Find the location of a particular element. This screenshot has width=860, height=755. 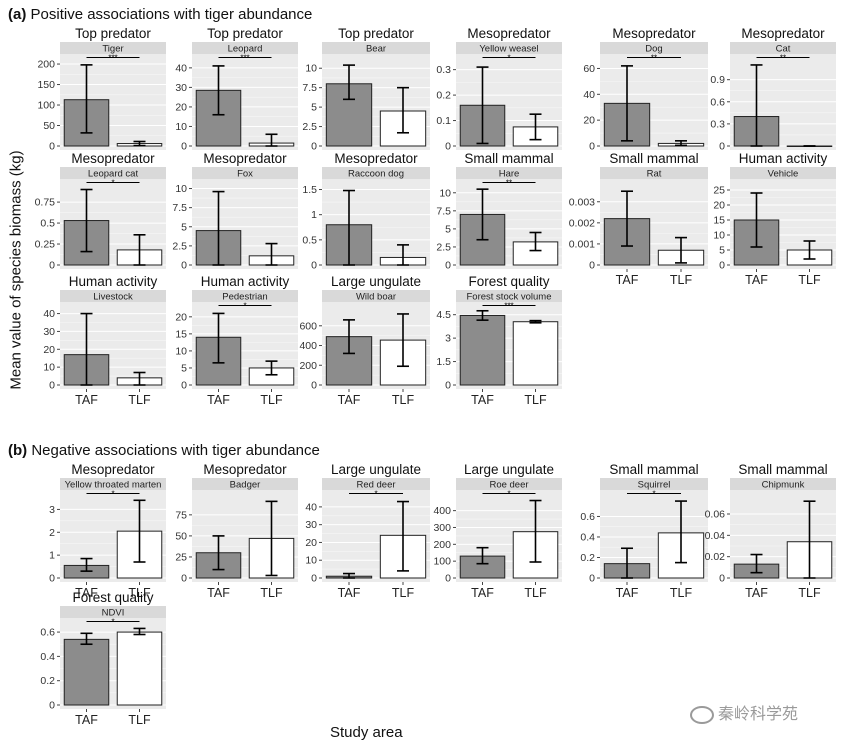

y-tick-label: 0.1 is located at coordinates (443, 121).